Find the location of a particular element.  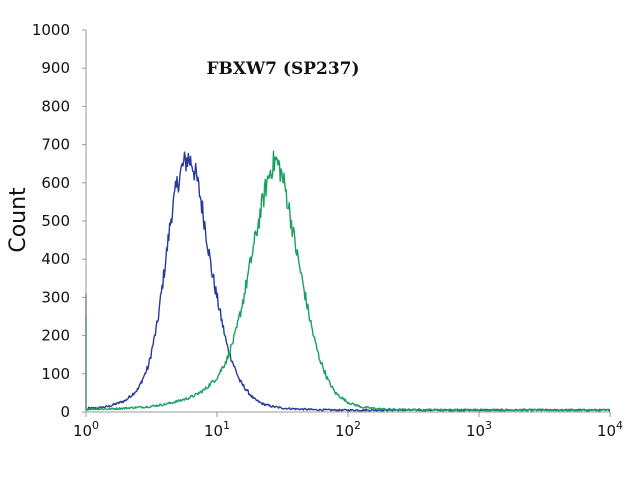

y-axis-ticks: 0 100 200 300 400 500 600 700 800 900 1000 is located at coordinates (59, 221).